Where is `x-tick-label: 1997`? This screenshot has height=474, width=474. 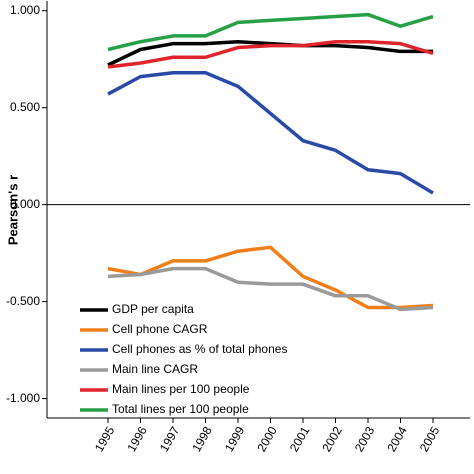 x-tick-label: 1997 is located at coordinates (170, 439).